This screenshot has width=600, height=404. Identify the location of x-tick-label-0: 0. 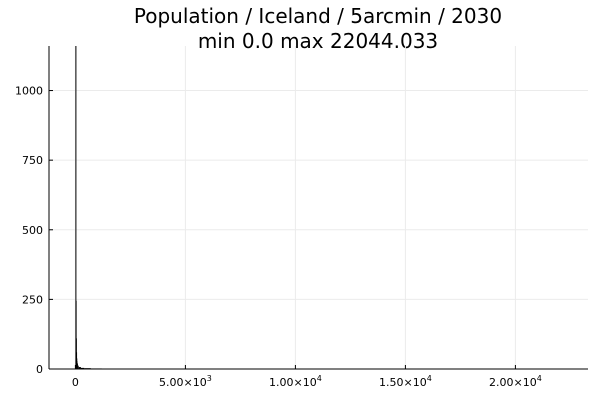
(75, 382).